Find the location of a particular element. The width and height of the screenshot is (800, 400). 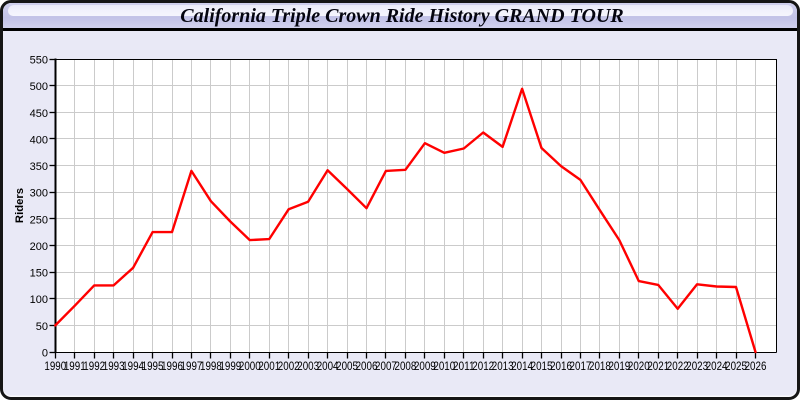

svg-text: 2016 is located at coordinates (561, 366).